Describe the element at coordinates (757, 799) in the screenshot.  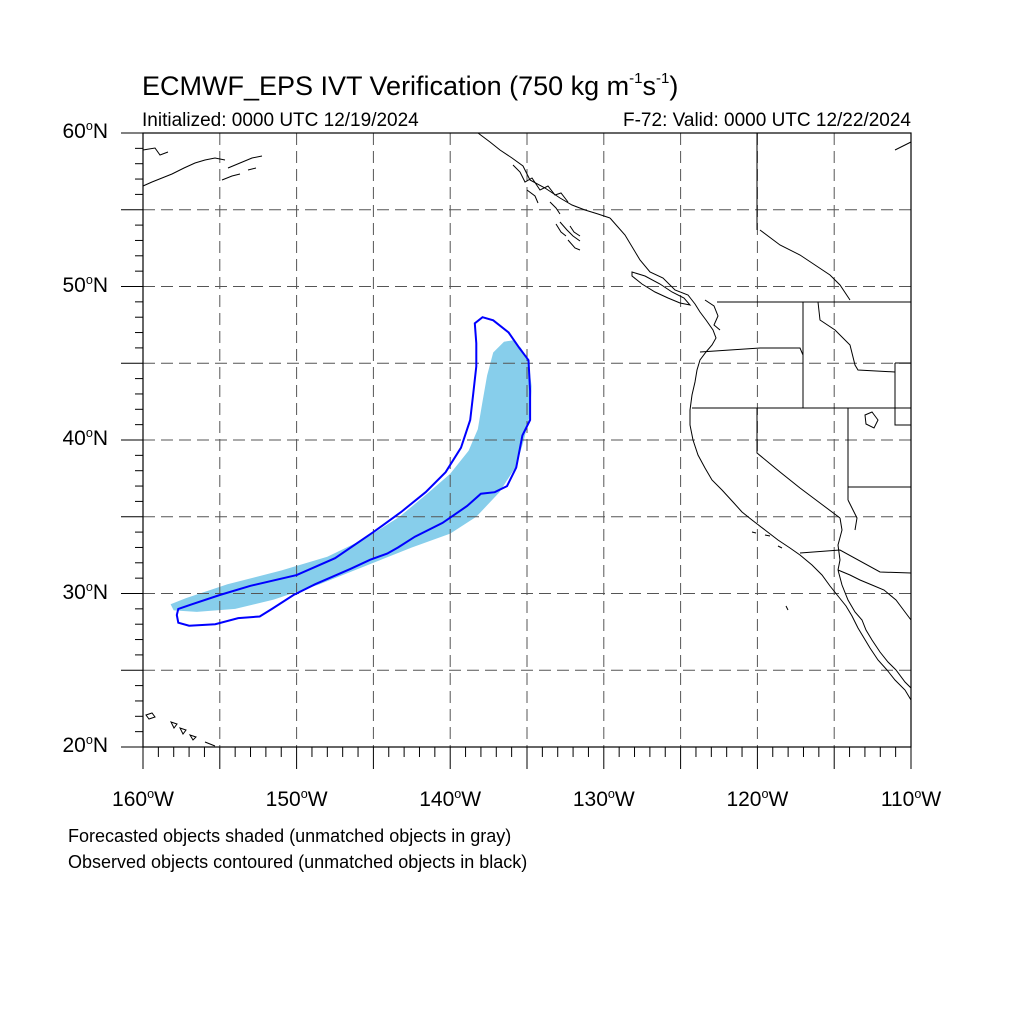
I see `lon-label: 120oW` at that location.